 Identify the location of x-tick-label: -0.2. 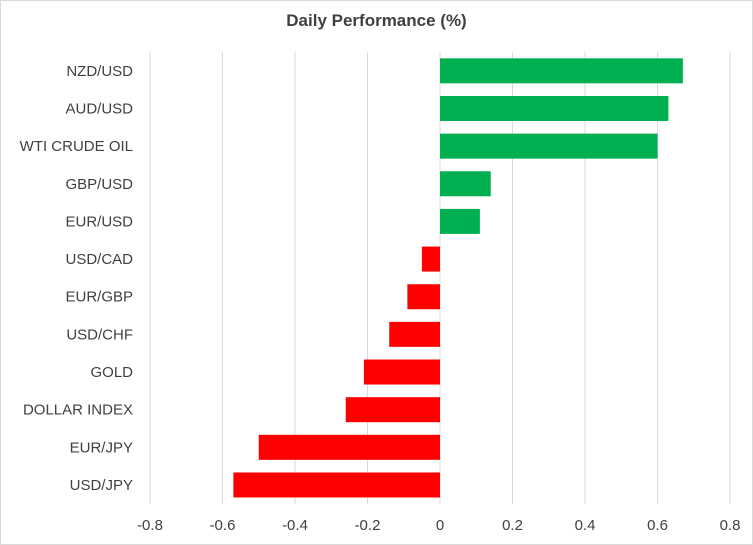
(368, 525).